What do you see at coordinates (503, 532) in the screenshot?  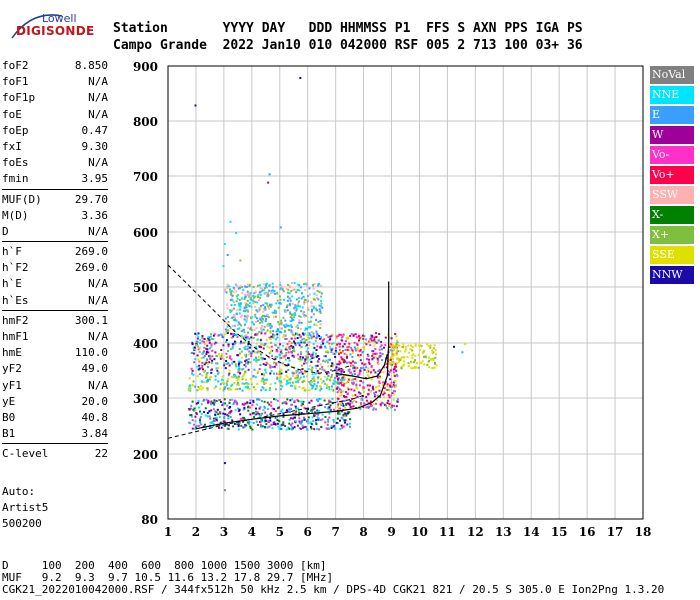 I see `x-tick-label: 13` at bounding box center [503, 532].